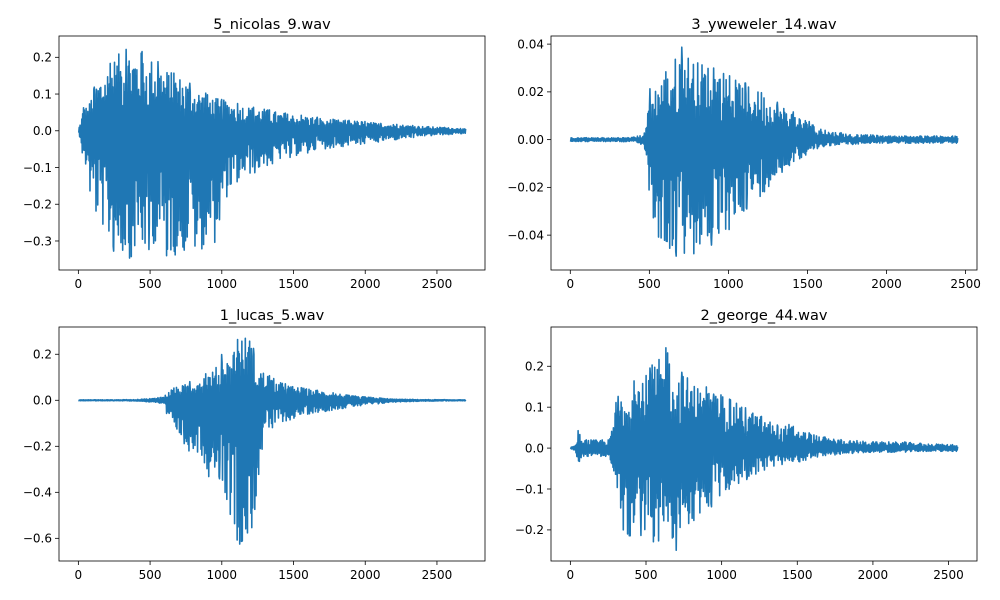 Image resolution: width=1000 pixels, height=600 pixels. I want to click on y-tick-label: −0.3, so click(37, 241).